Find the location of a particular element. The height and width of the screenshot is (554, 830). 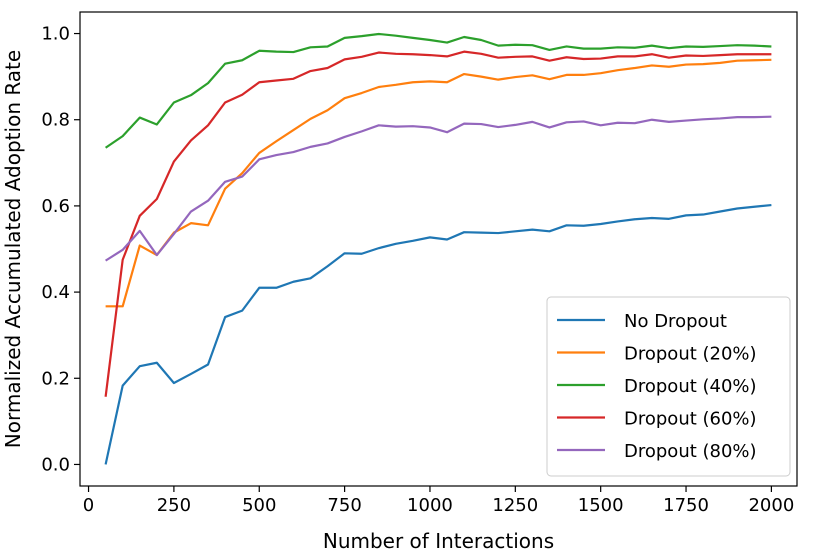

x-tick-label: 2000 is located at coordinates (771, 505).